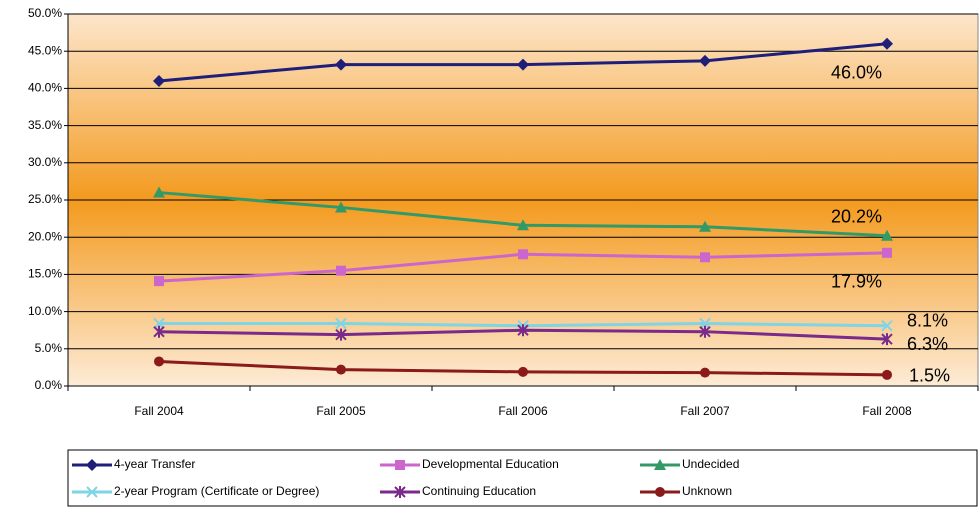  I want to click on legend-label: Unknown, so click(707, 491).